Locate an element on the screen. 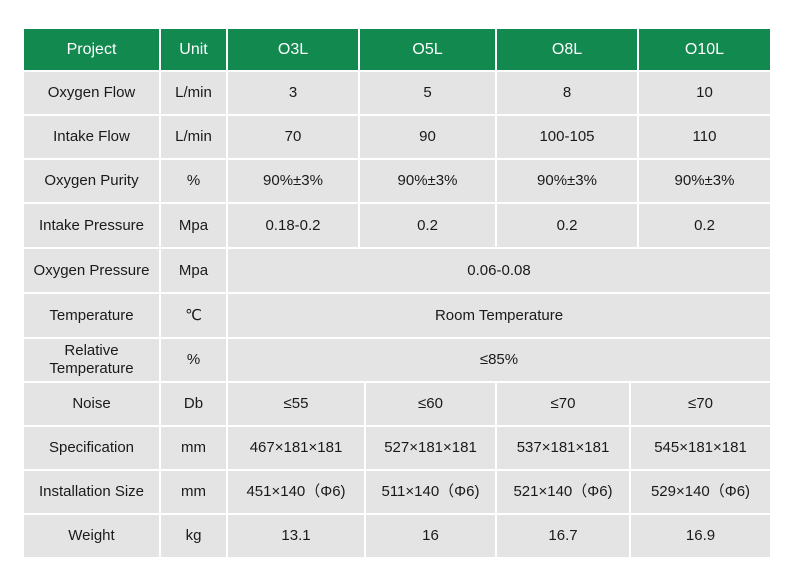 The image size is (800, 587). row-unit-oxygen-flow: L/min is located at coordinates (193, 93).